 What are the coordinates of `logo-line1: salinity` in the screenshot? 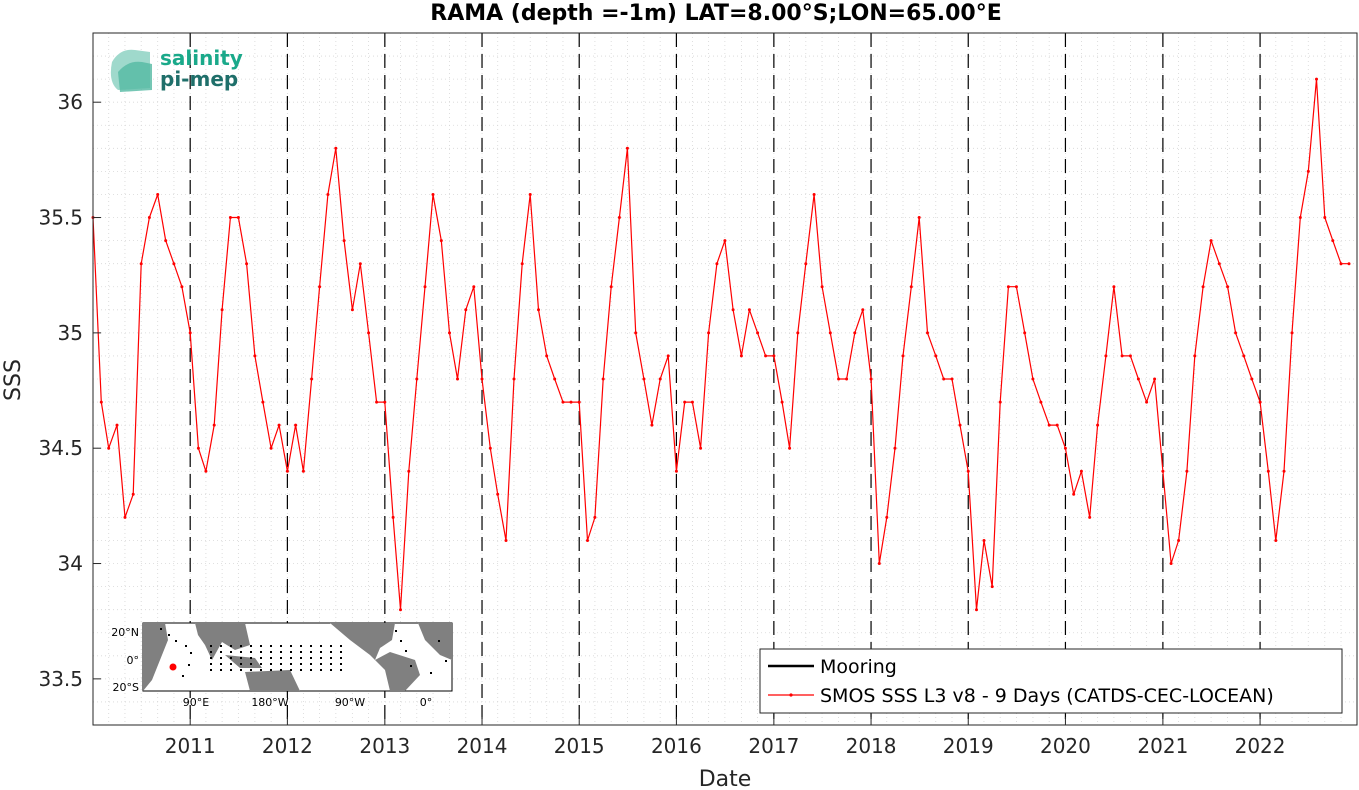 It's located at (201, 58).